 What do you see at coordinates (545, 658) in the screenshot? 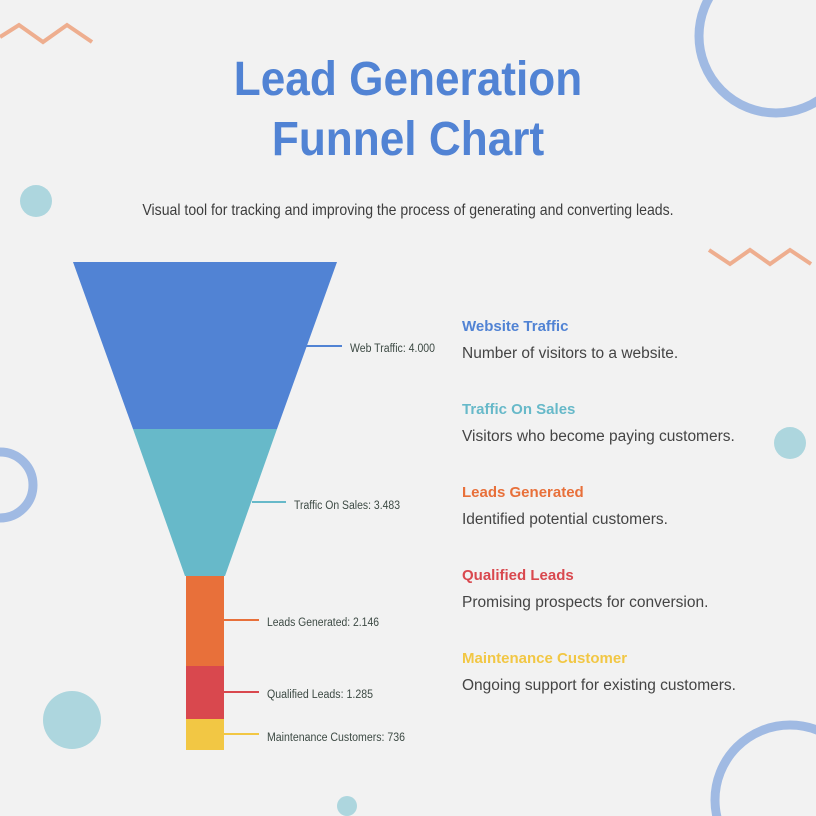
I see `legend-title: Maintenance Customer` at bounding box center [545, 658].